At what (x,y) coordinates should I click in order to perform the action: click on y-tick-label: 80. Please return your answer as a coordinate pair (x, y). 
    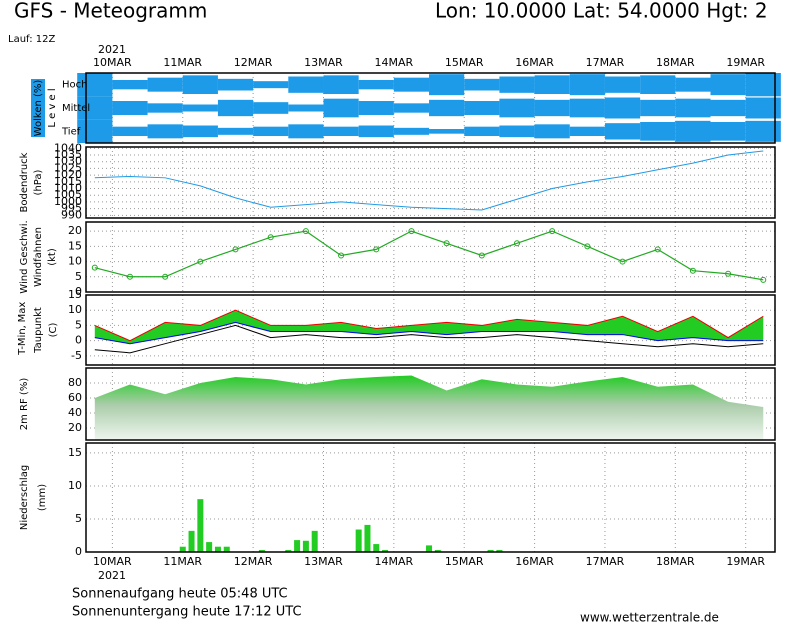
    Looking at the image, I should click on (75, 382).